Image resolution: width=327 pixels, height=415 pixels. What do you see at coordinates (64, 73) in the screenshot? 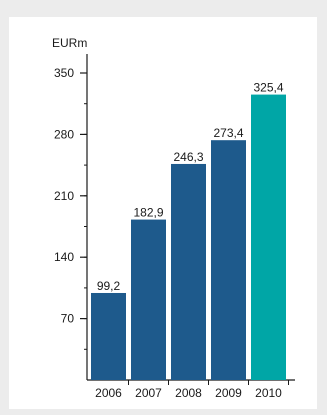
I see `y-tick-label: 350` at bounding box center [64, 73].